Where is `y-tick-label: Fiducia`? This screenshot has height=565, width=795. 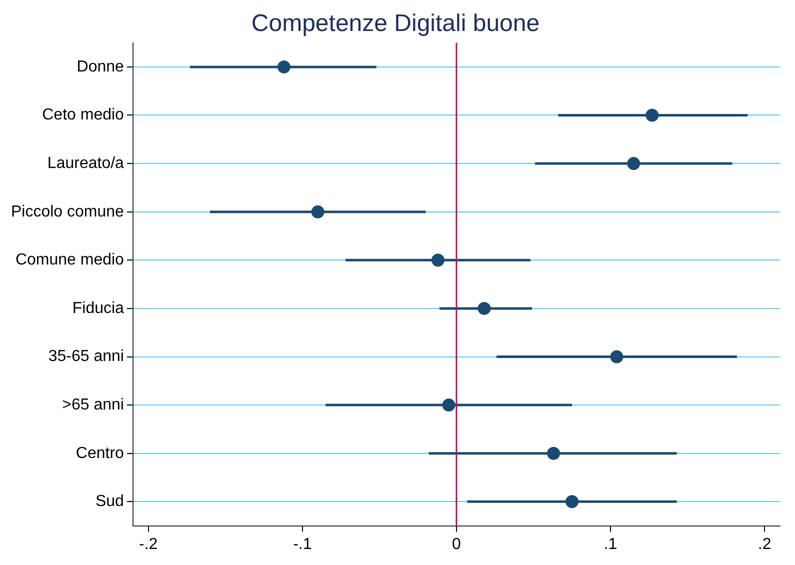
y-tick-label: Fiducia is located at coordinates (98, 308).